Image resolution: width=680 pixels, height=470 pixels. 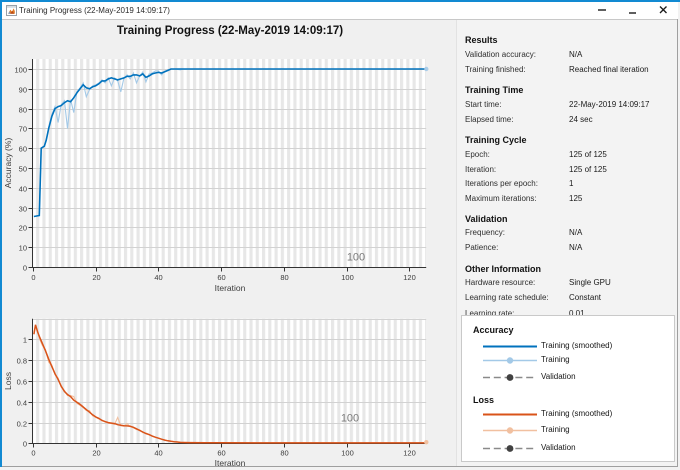 What do you see at coordinates (23, 128) in the screenshot?
I see `svg-text: 70` at bounding box center [23, 128].